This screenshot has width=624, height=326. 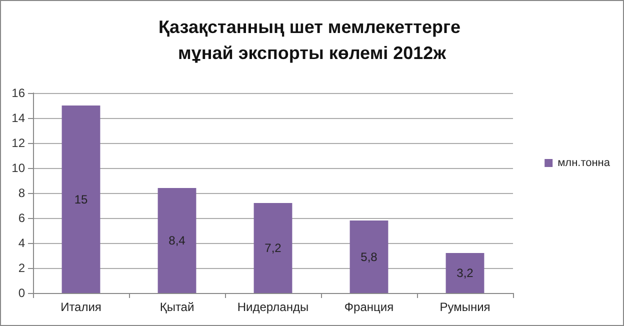 I want to click on y-tick-label: 0, so click(x=22, y=293).